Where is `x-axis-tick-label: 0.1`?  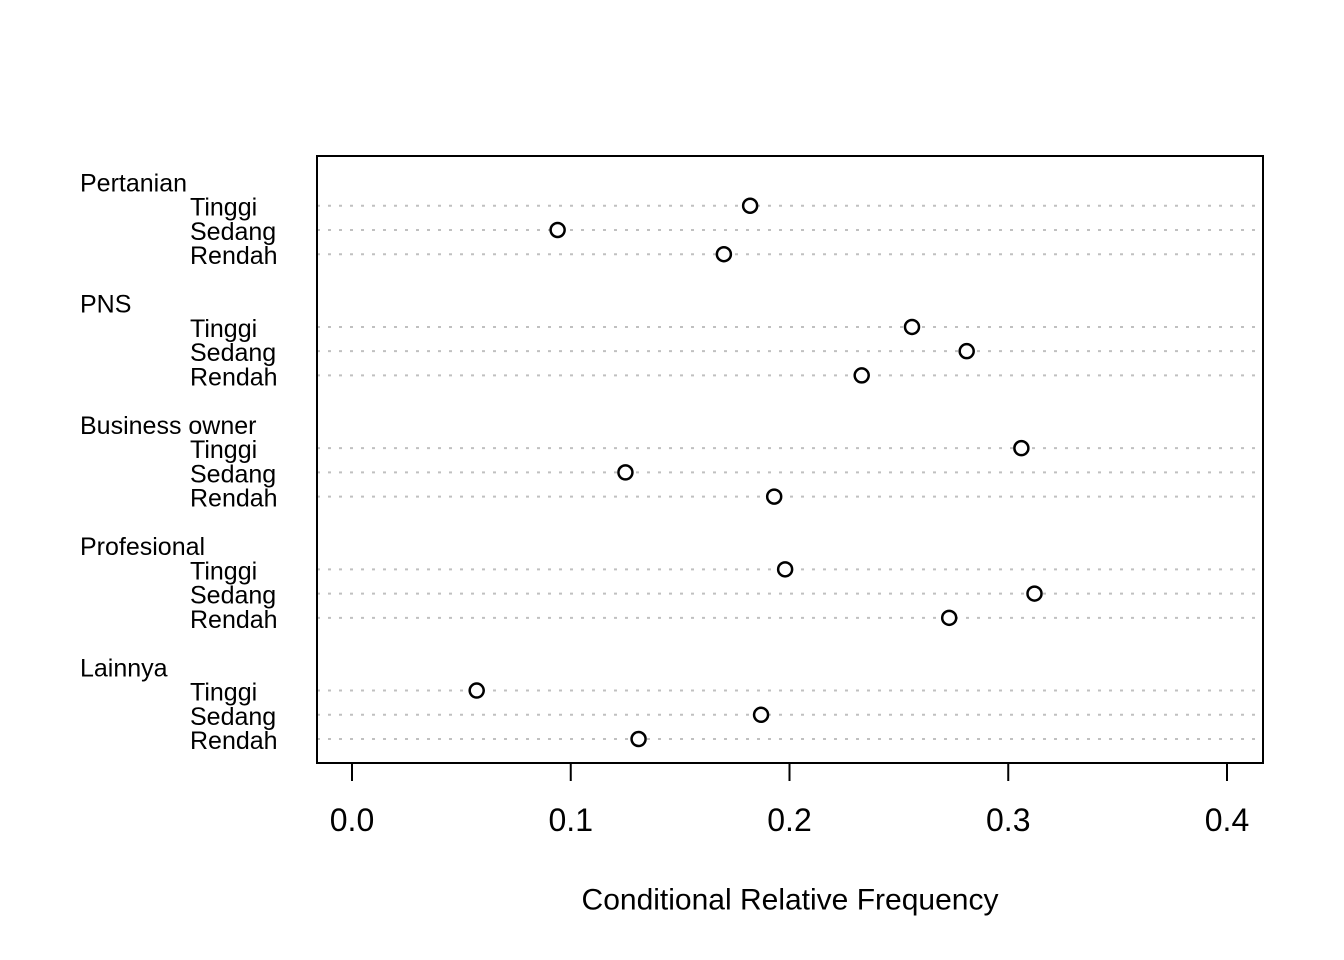 x-axis-tick-label: 0.1 is located at coordinates (571, 820).